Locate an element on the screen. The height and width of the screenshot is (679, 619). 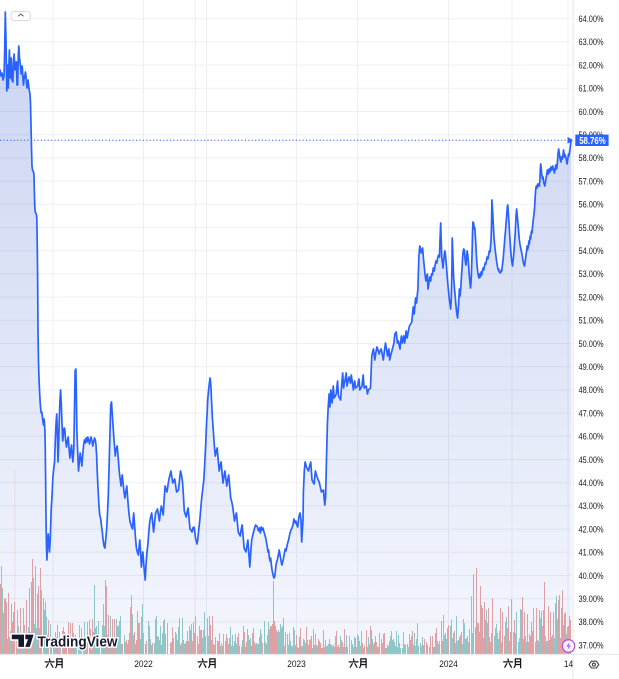
svg-text: 38.00% is located at coordinates (591, 622).